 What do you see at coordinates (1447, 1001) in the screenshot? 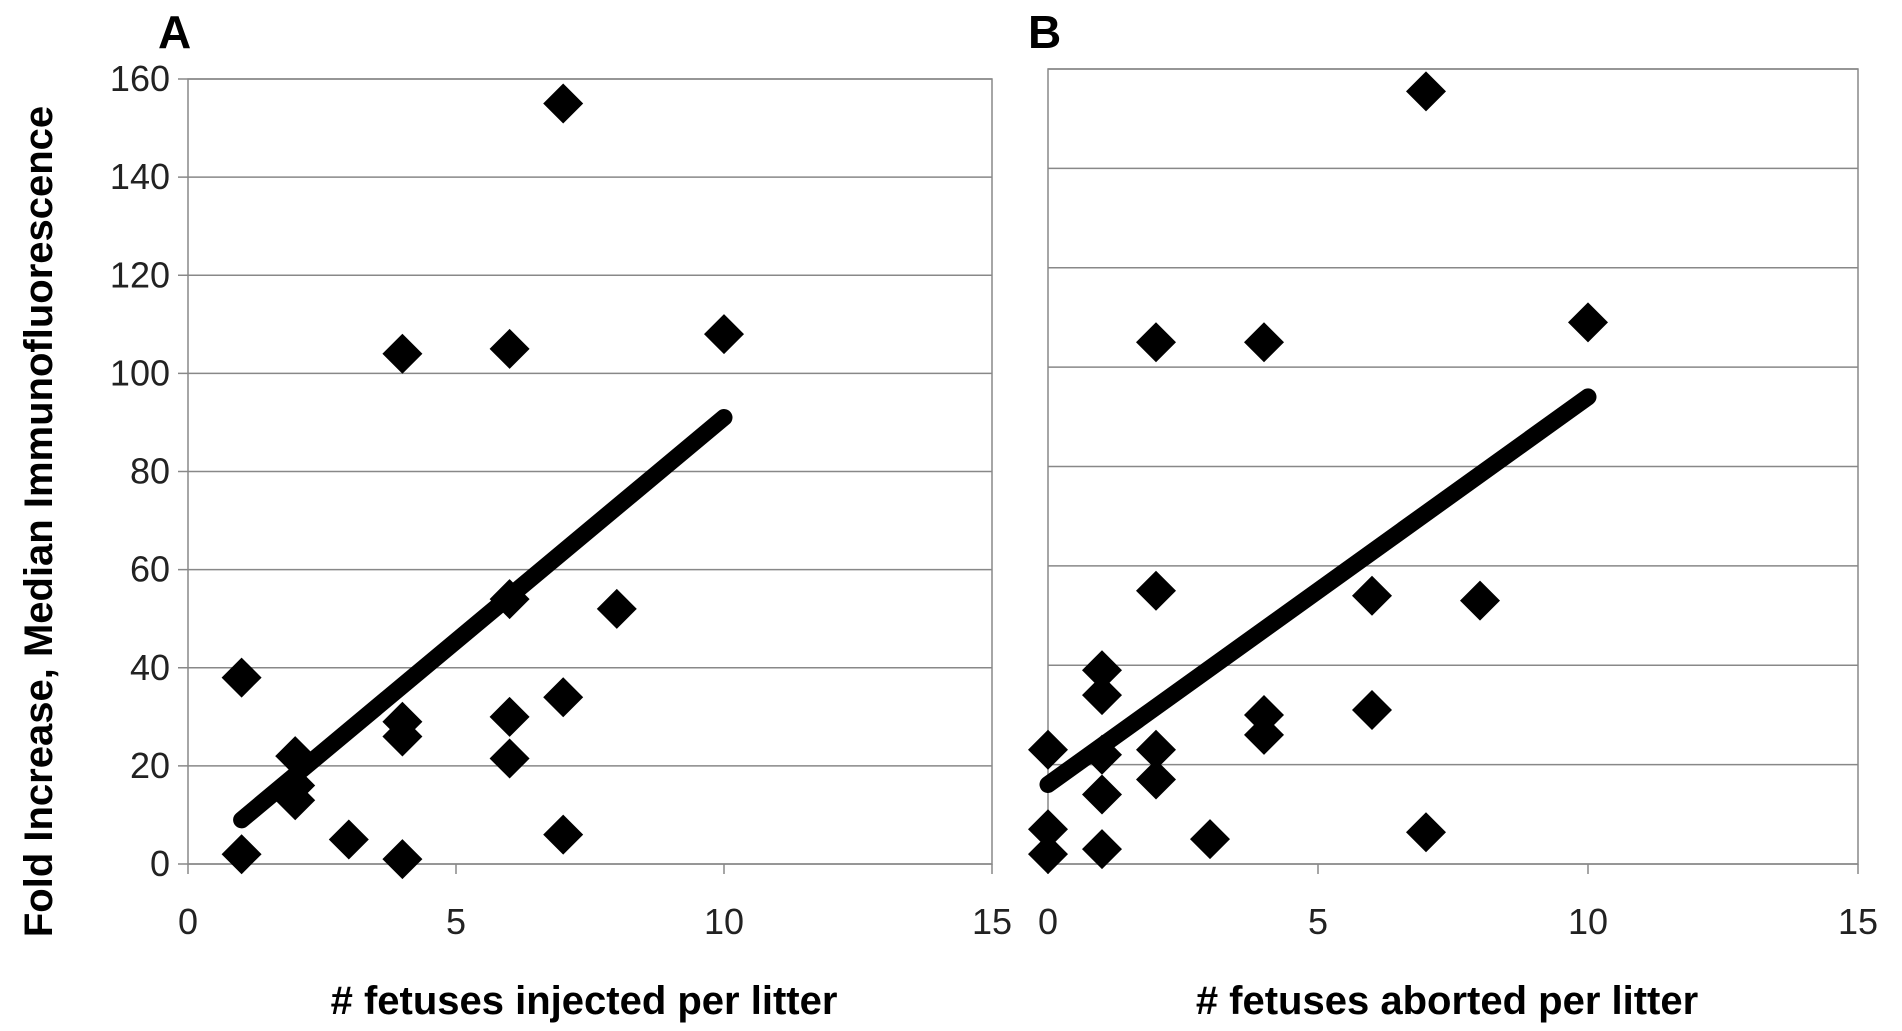
I see `x-axis-title: # fetuses aborted per litter` at bounding box center [1447, 1001].